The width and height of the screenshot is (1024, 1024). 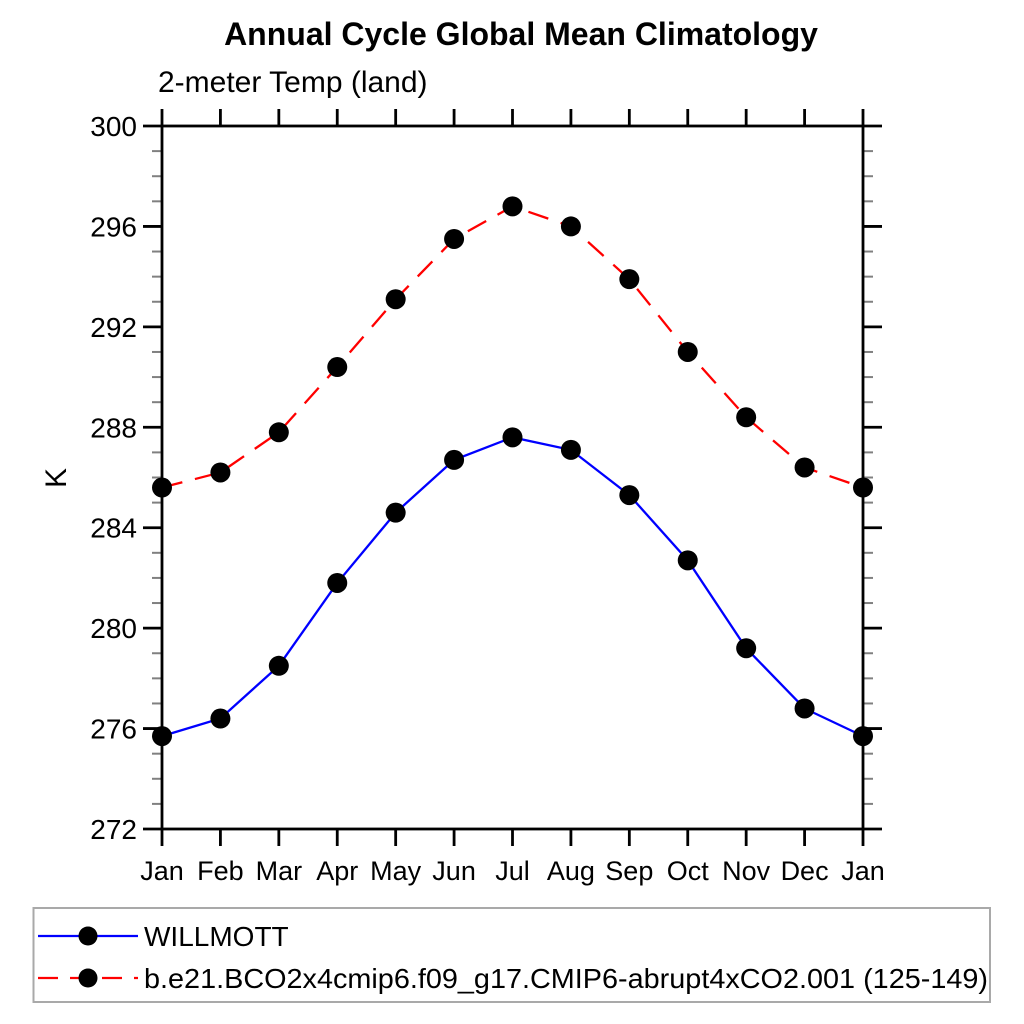 What do you see at coordinates (279, 871) in the screenshot?
I see `x-tick-label: Mar` at bounding box center [279, 871].